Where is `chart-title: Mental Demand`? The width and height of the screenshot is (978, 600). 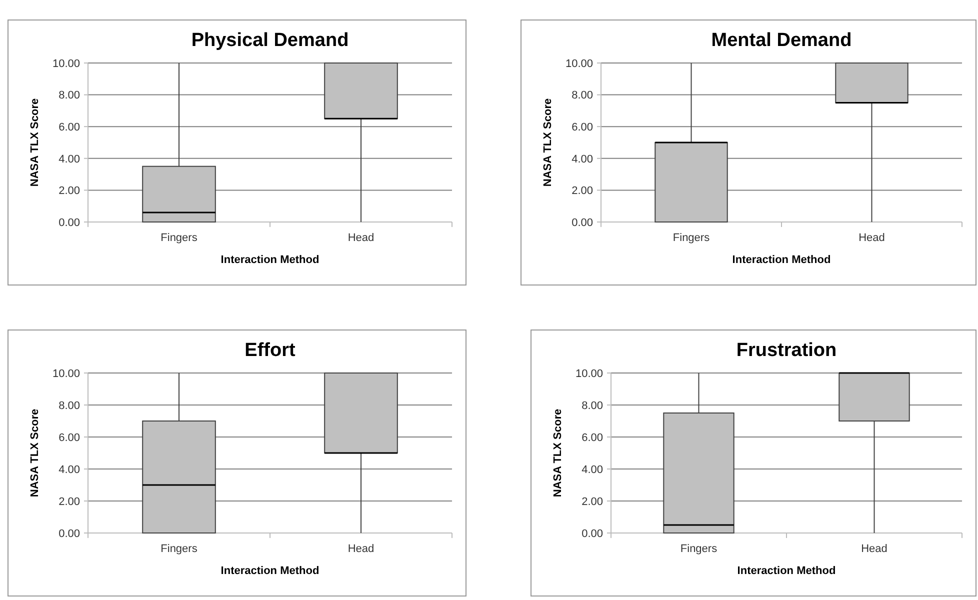 chart-title: Mental Demand is located at coordinates (781, 40).